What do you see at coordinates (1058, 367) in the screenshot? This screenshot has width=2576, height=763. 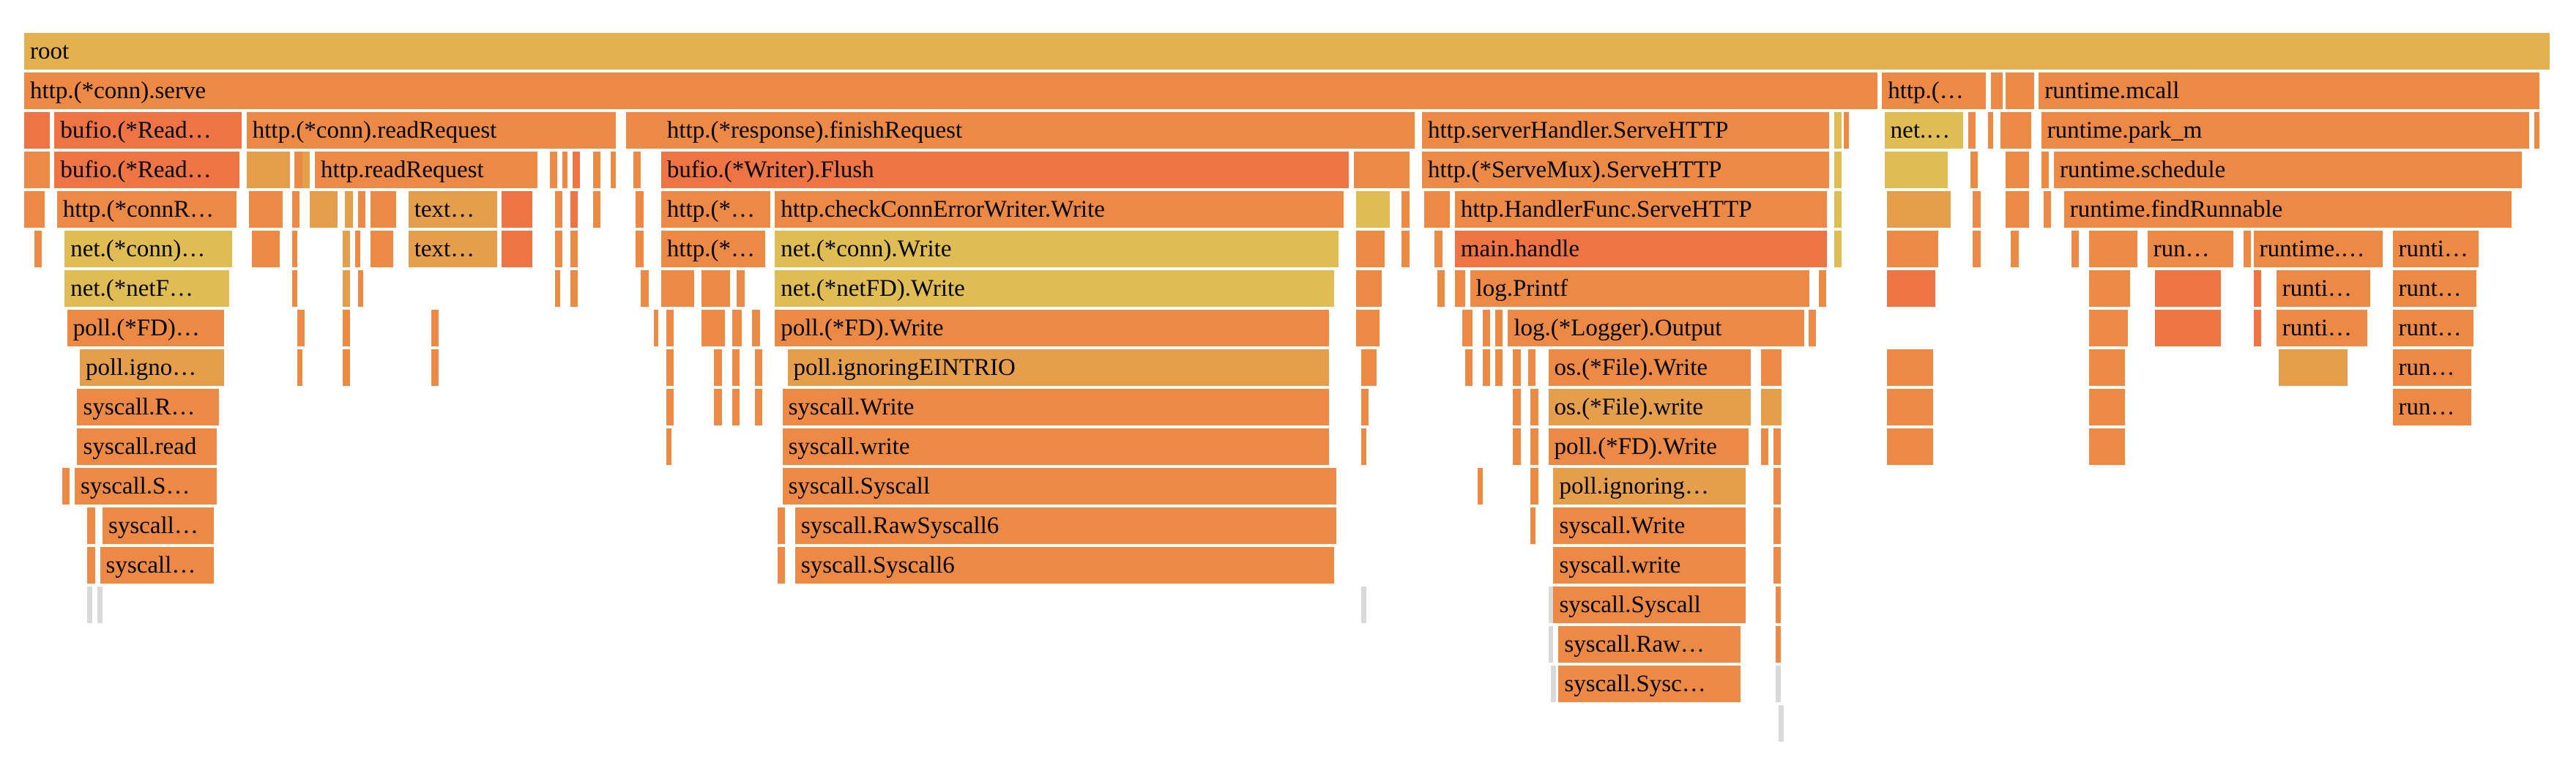 I see `frame: poll.ignoringEINTRIO` at bounding box center [1058, 367].